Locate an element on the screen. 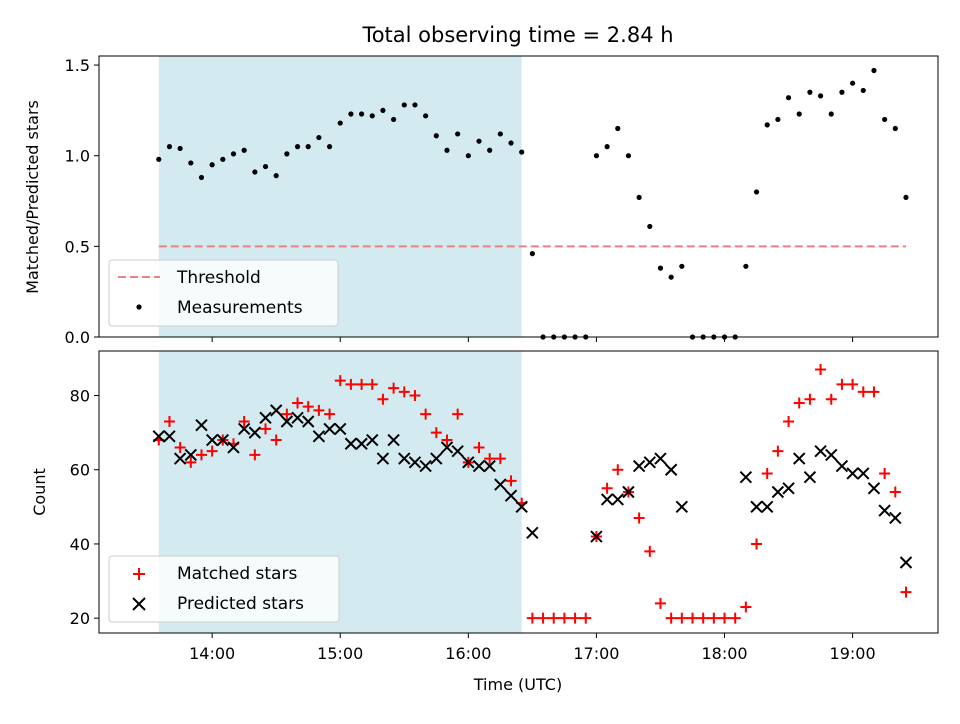 This screenshot has width=960, height=724. x-tick-label: 14:00 is located at coordinates (212, 653).